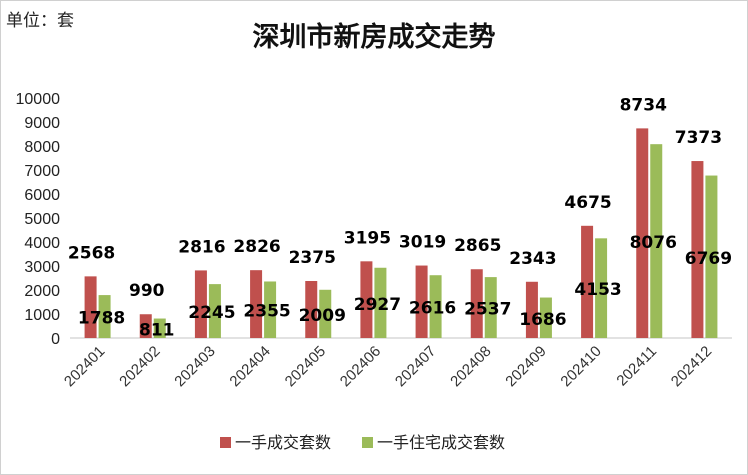 Image resolution: width=748 pixels, height=475 pixels. I want to click on data-label-residential: 6769, so click(708, 259).